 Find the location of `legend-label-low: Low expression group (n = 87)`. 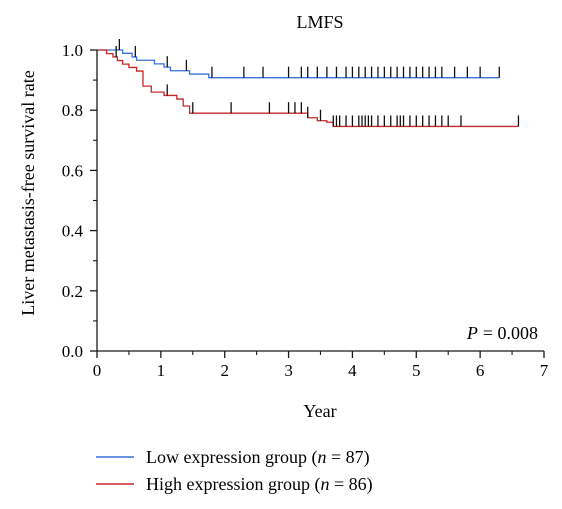

legend-label-low: Low expression group (n = 87) is located at coordinates (258, 457).